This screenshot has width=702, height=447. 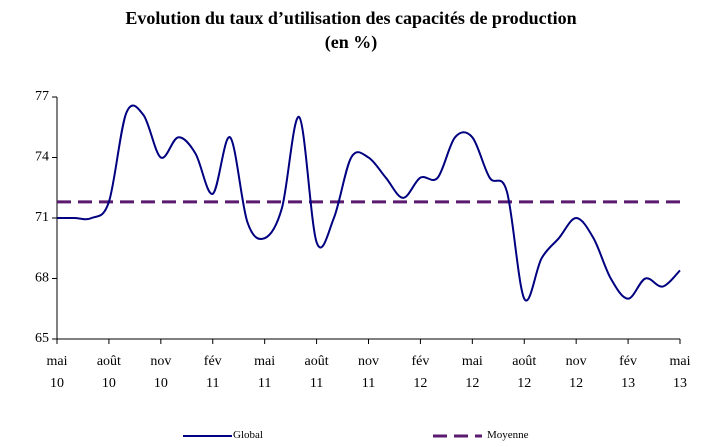 I want to click on x-tick-label: août 12, so click(x=524, y=372).